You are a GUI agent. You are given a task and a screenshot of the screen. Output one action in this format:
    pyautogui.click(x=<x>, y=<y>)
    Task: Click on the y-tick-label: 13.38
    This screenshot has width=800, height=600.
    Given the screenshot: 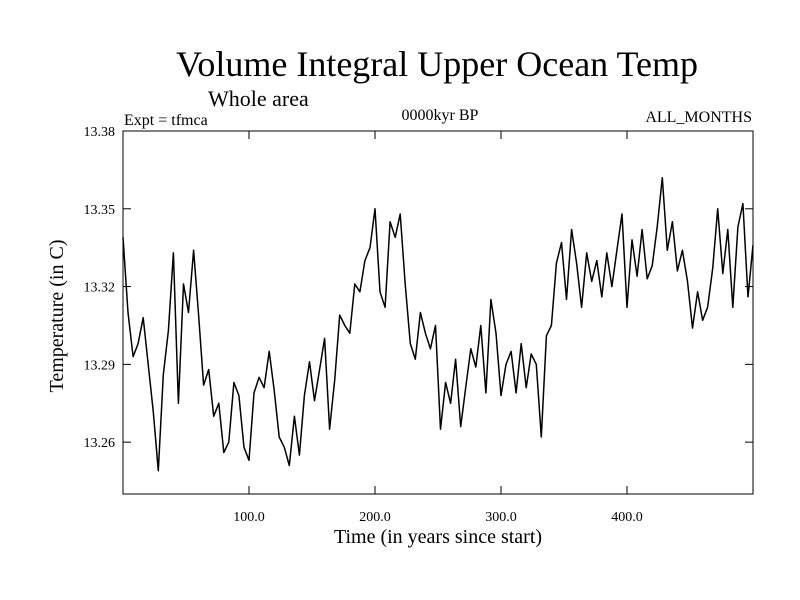 What is the action you would take?
    pyautogui.click(x=100, y=132)
    